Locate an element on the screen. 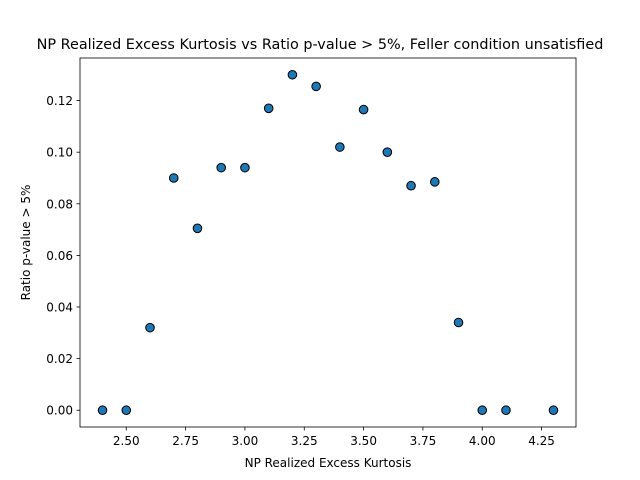 Image resolution: width=640 pixels, height=480 pixels. x-tick-label: 3.25 is located at coordinates (304, 441).